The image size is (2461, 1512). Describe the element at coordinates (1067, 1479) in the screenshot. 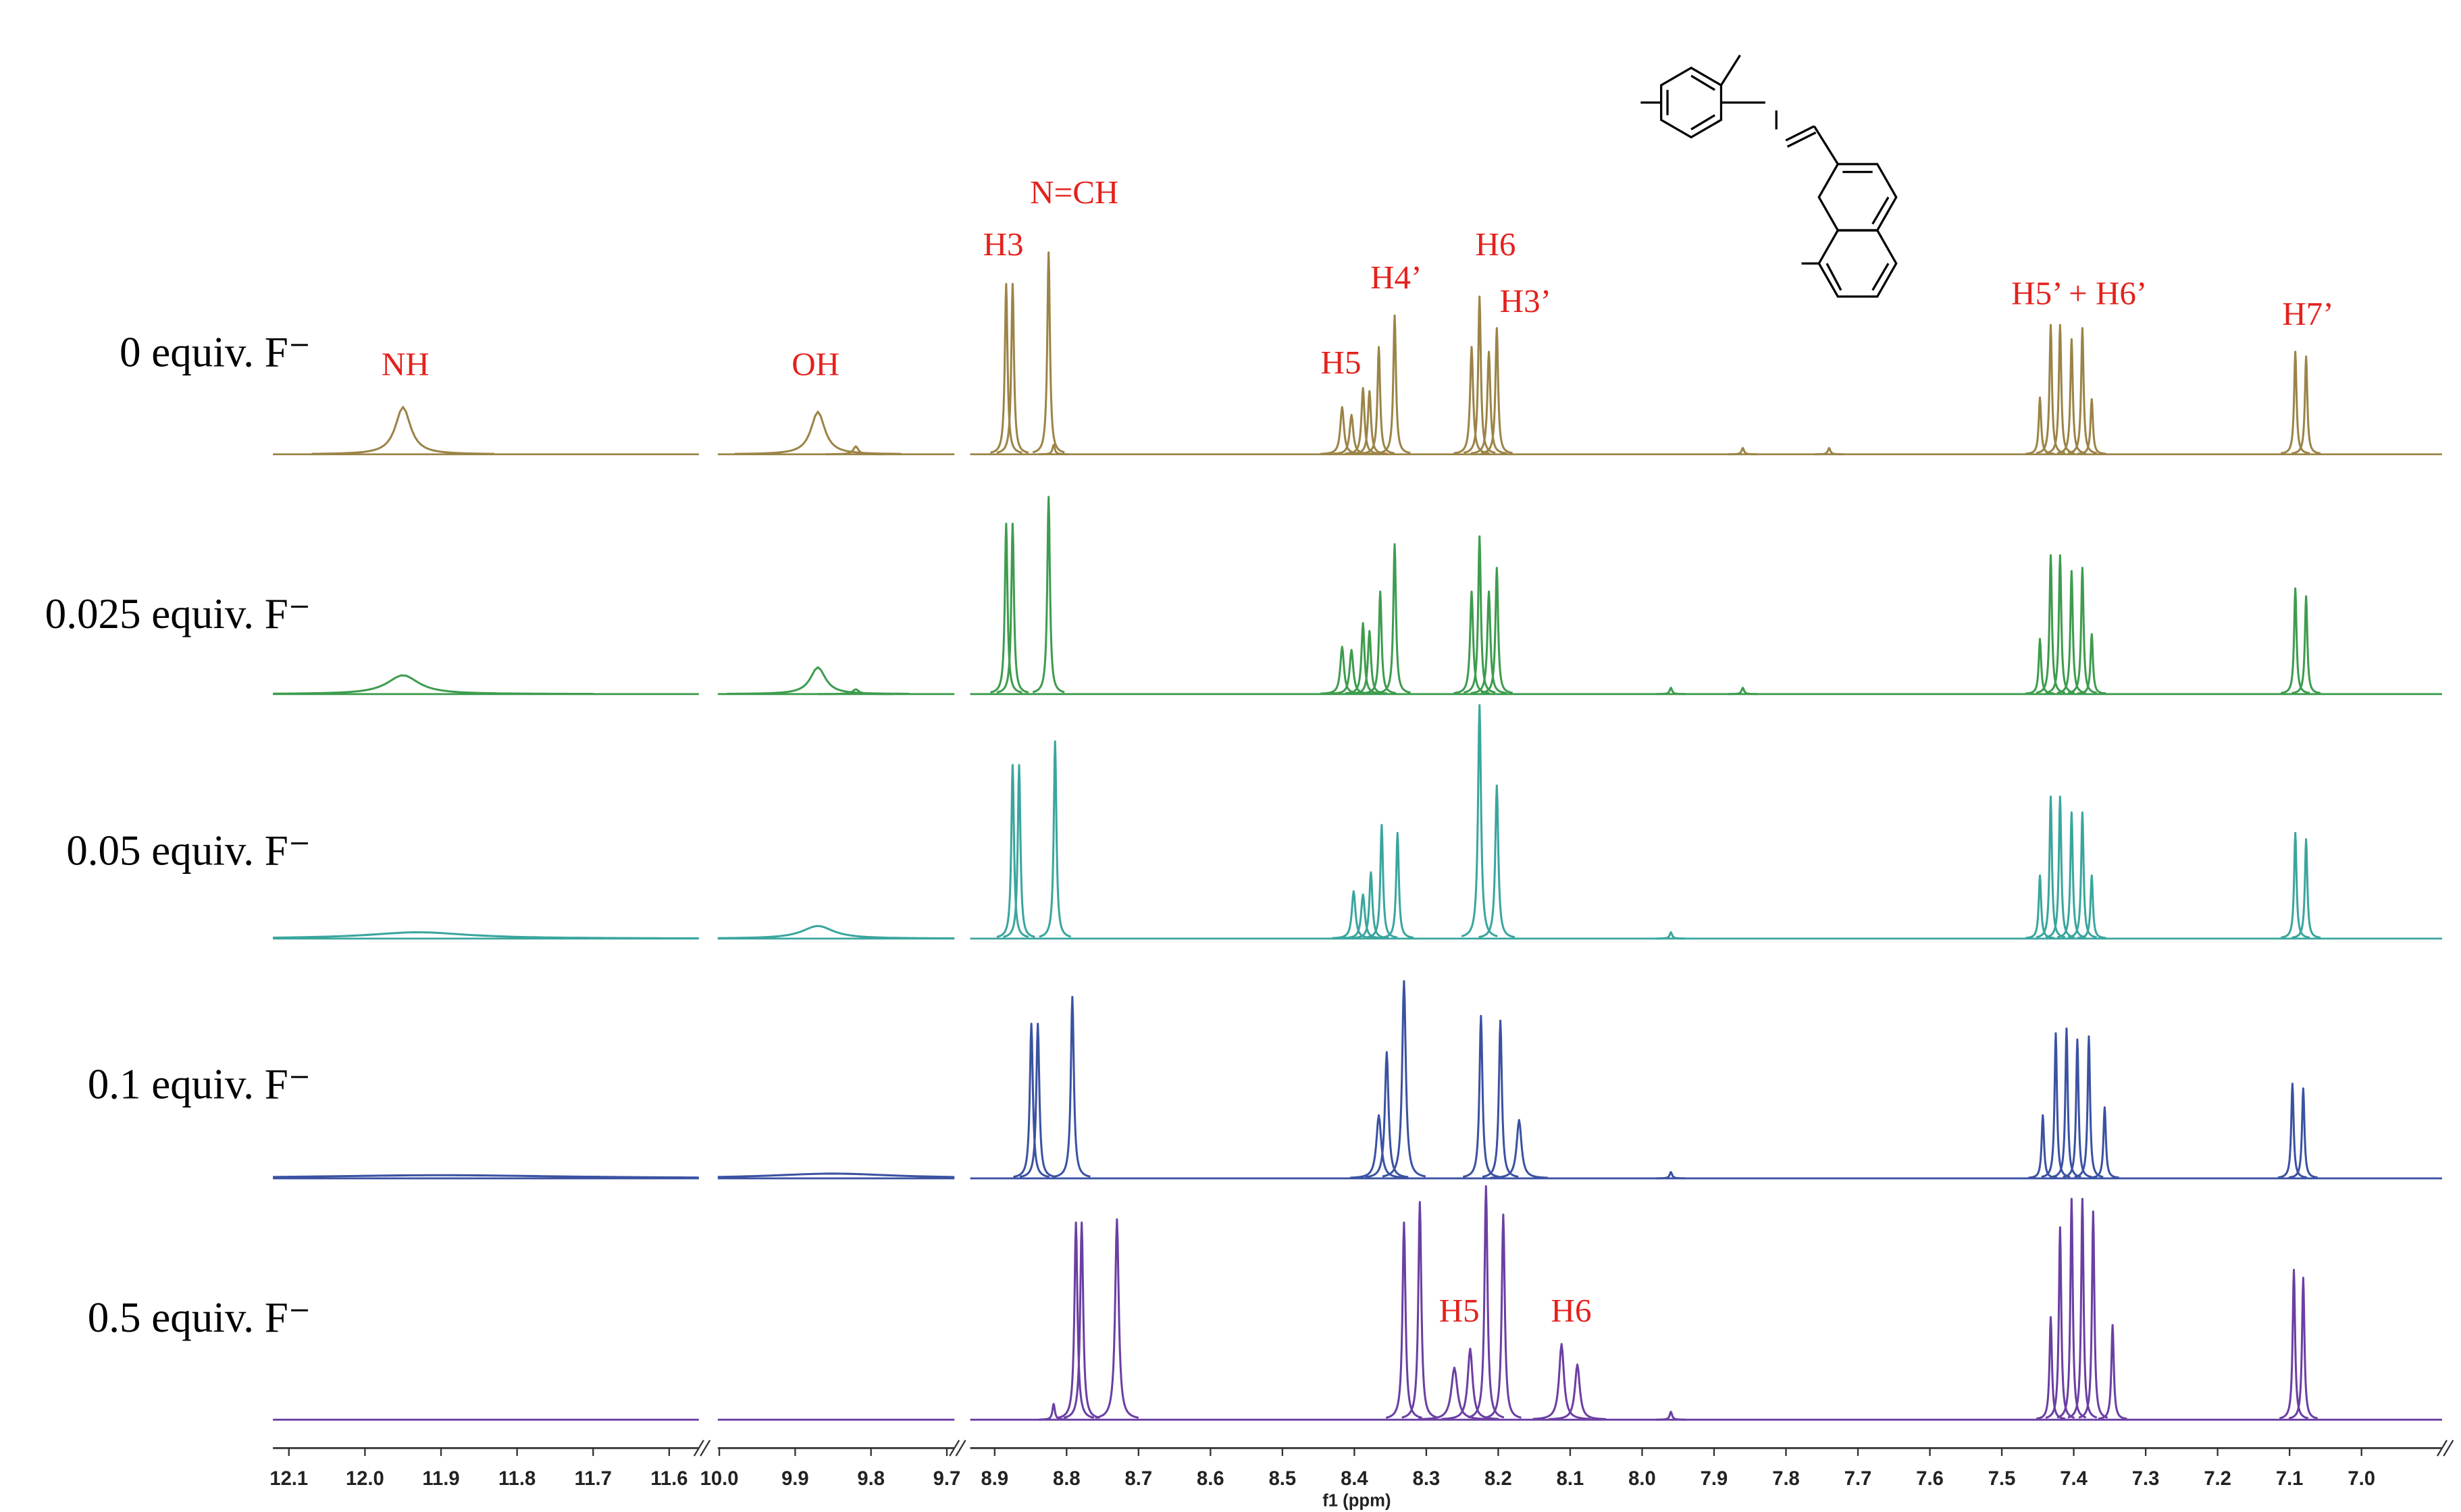

I see `x-tick-label: 8.8` at that location.